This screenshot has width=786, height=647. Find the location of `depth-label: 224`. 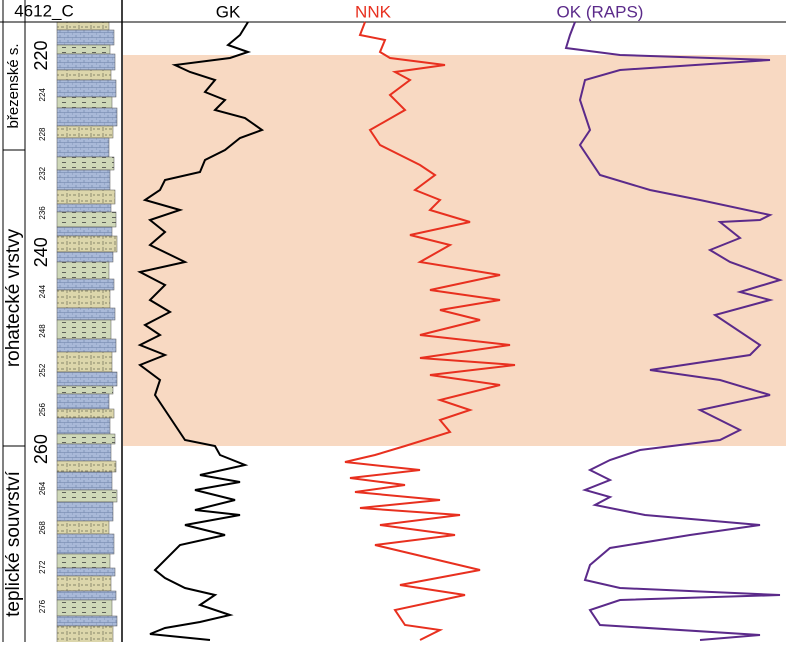

depth-label: 224 is located at coordinates (42, 95).